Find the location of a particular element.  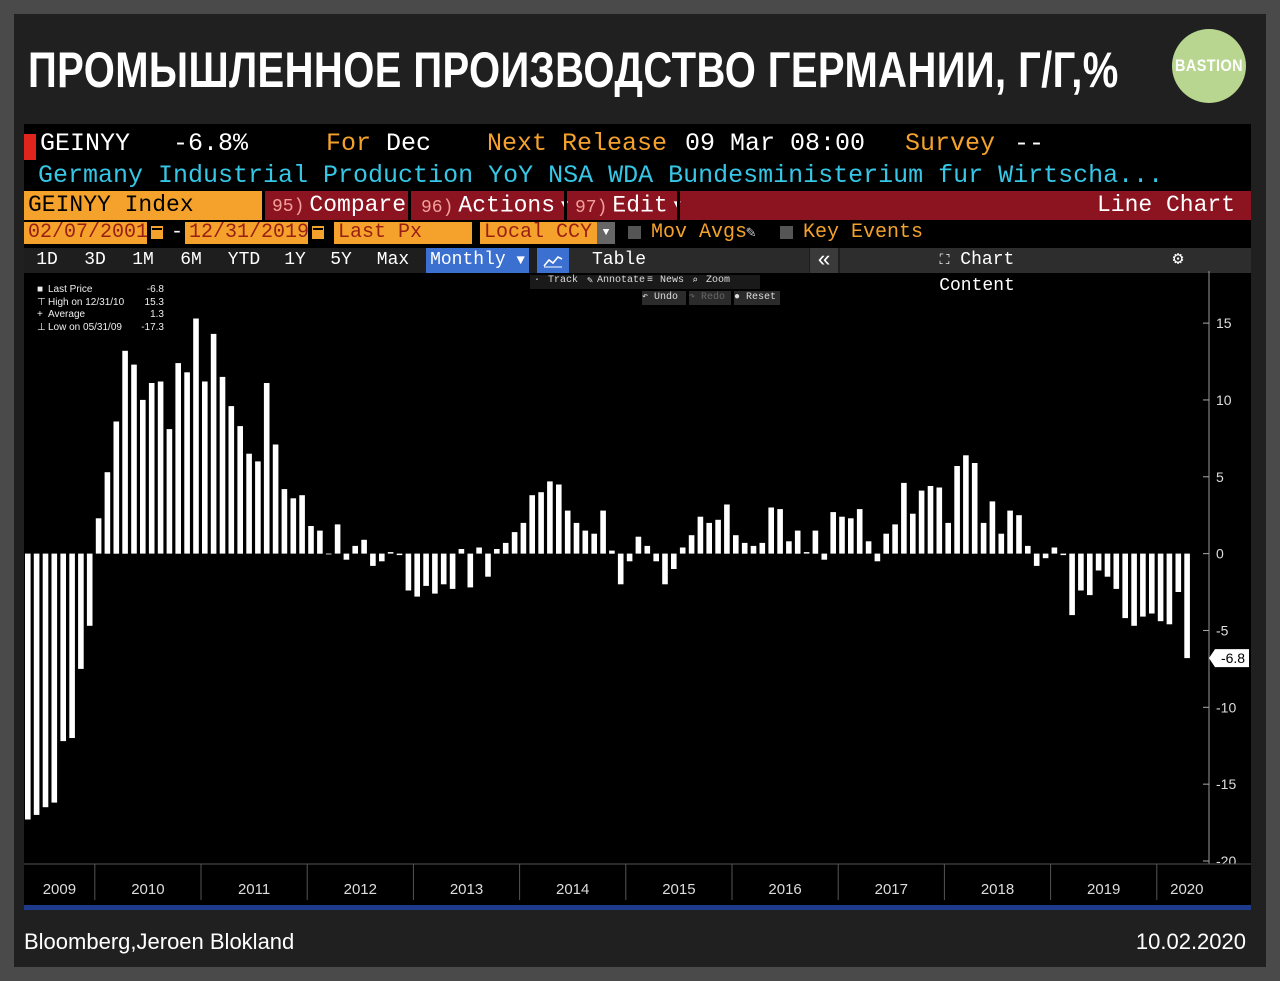

index-field: GEINYY Index is located at coordinates (143, 205).